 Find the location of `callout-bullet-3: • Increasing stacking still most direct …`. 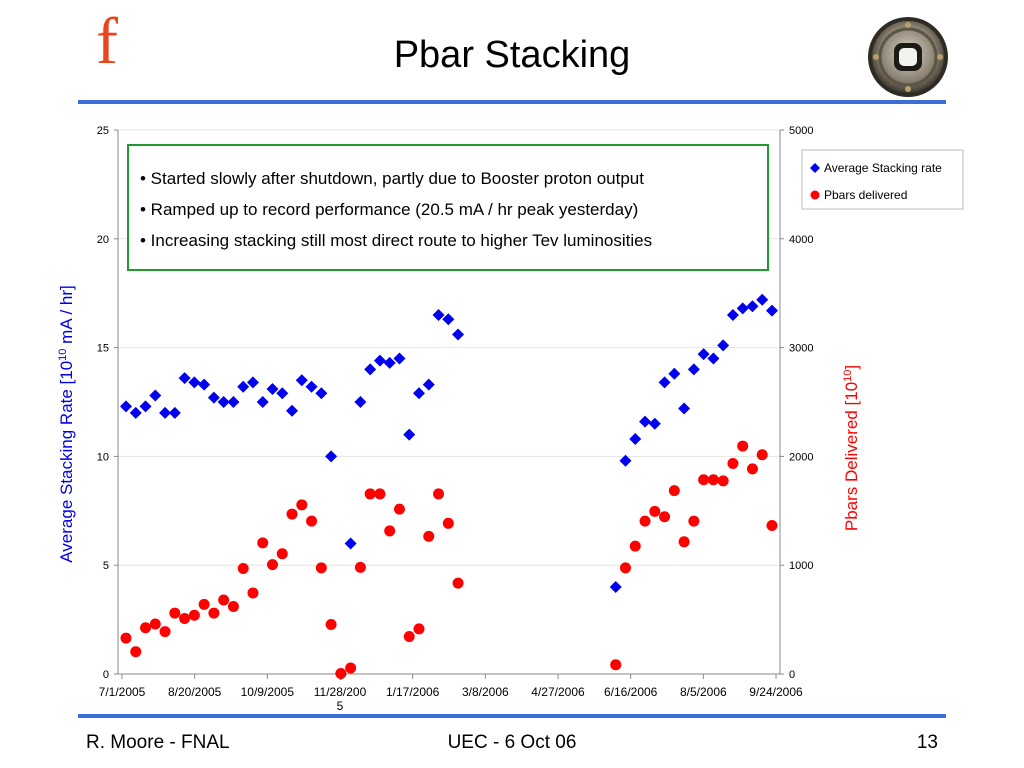

callout-bullet-3: • Increasing stacking still most direct … is located at coordinates (396, 240).